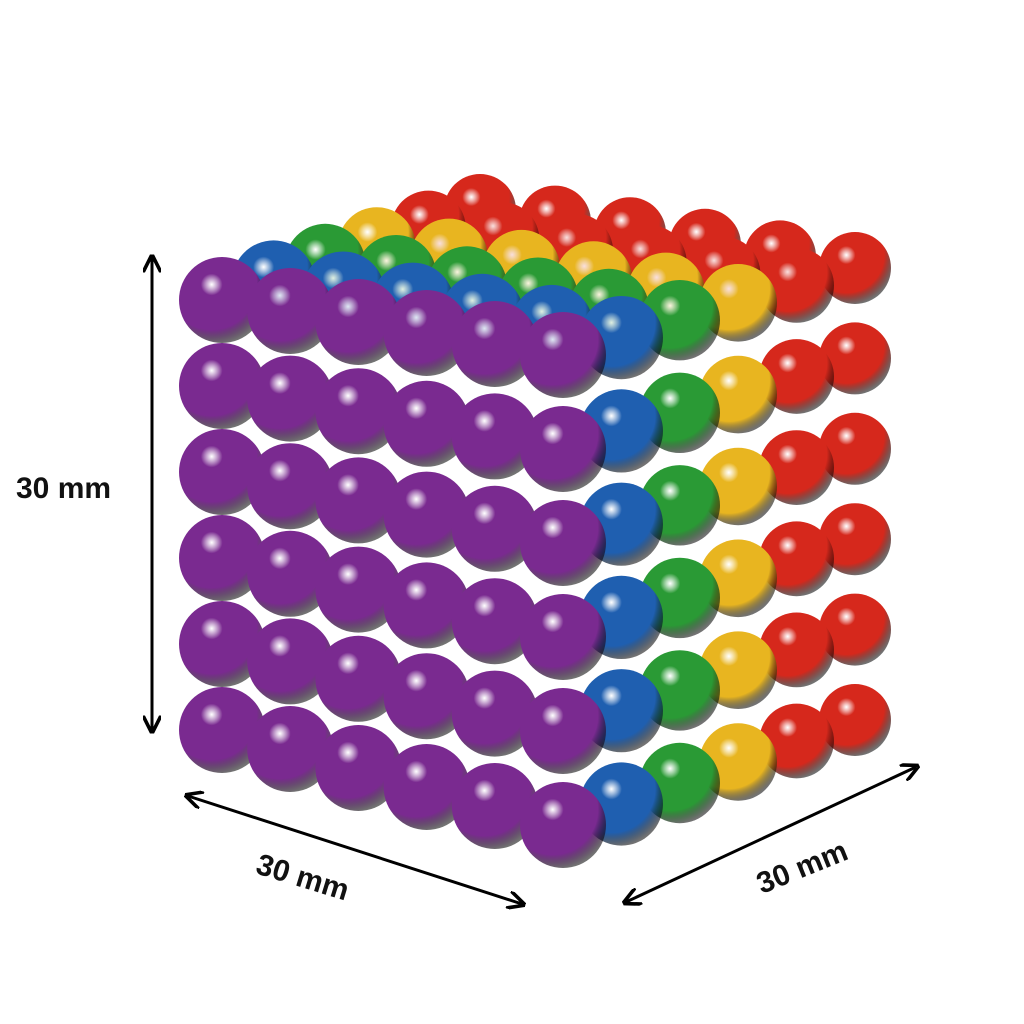 This screenshot has height=1024, width=1024. I want to click on height-label: 30 mm, so click(64, 488).